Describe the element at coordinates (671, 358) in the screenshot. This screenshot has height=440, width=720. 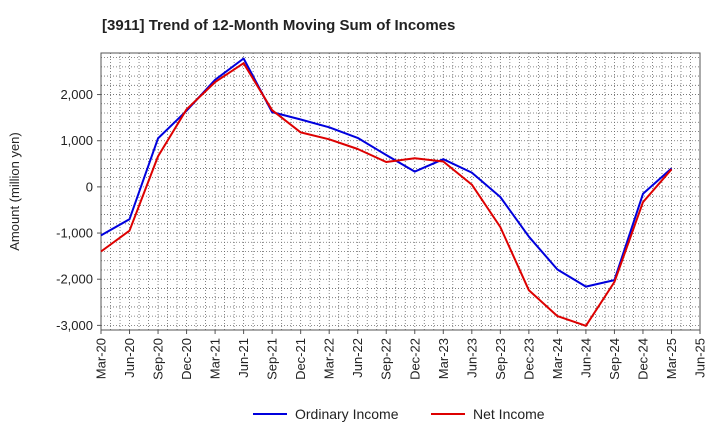
I see `x-tick-label: Mar-25` at that location.